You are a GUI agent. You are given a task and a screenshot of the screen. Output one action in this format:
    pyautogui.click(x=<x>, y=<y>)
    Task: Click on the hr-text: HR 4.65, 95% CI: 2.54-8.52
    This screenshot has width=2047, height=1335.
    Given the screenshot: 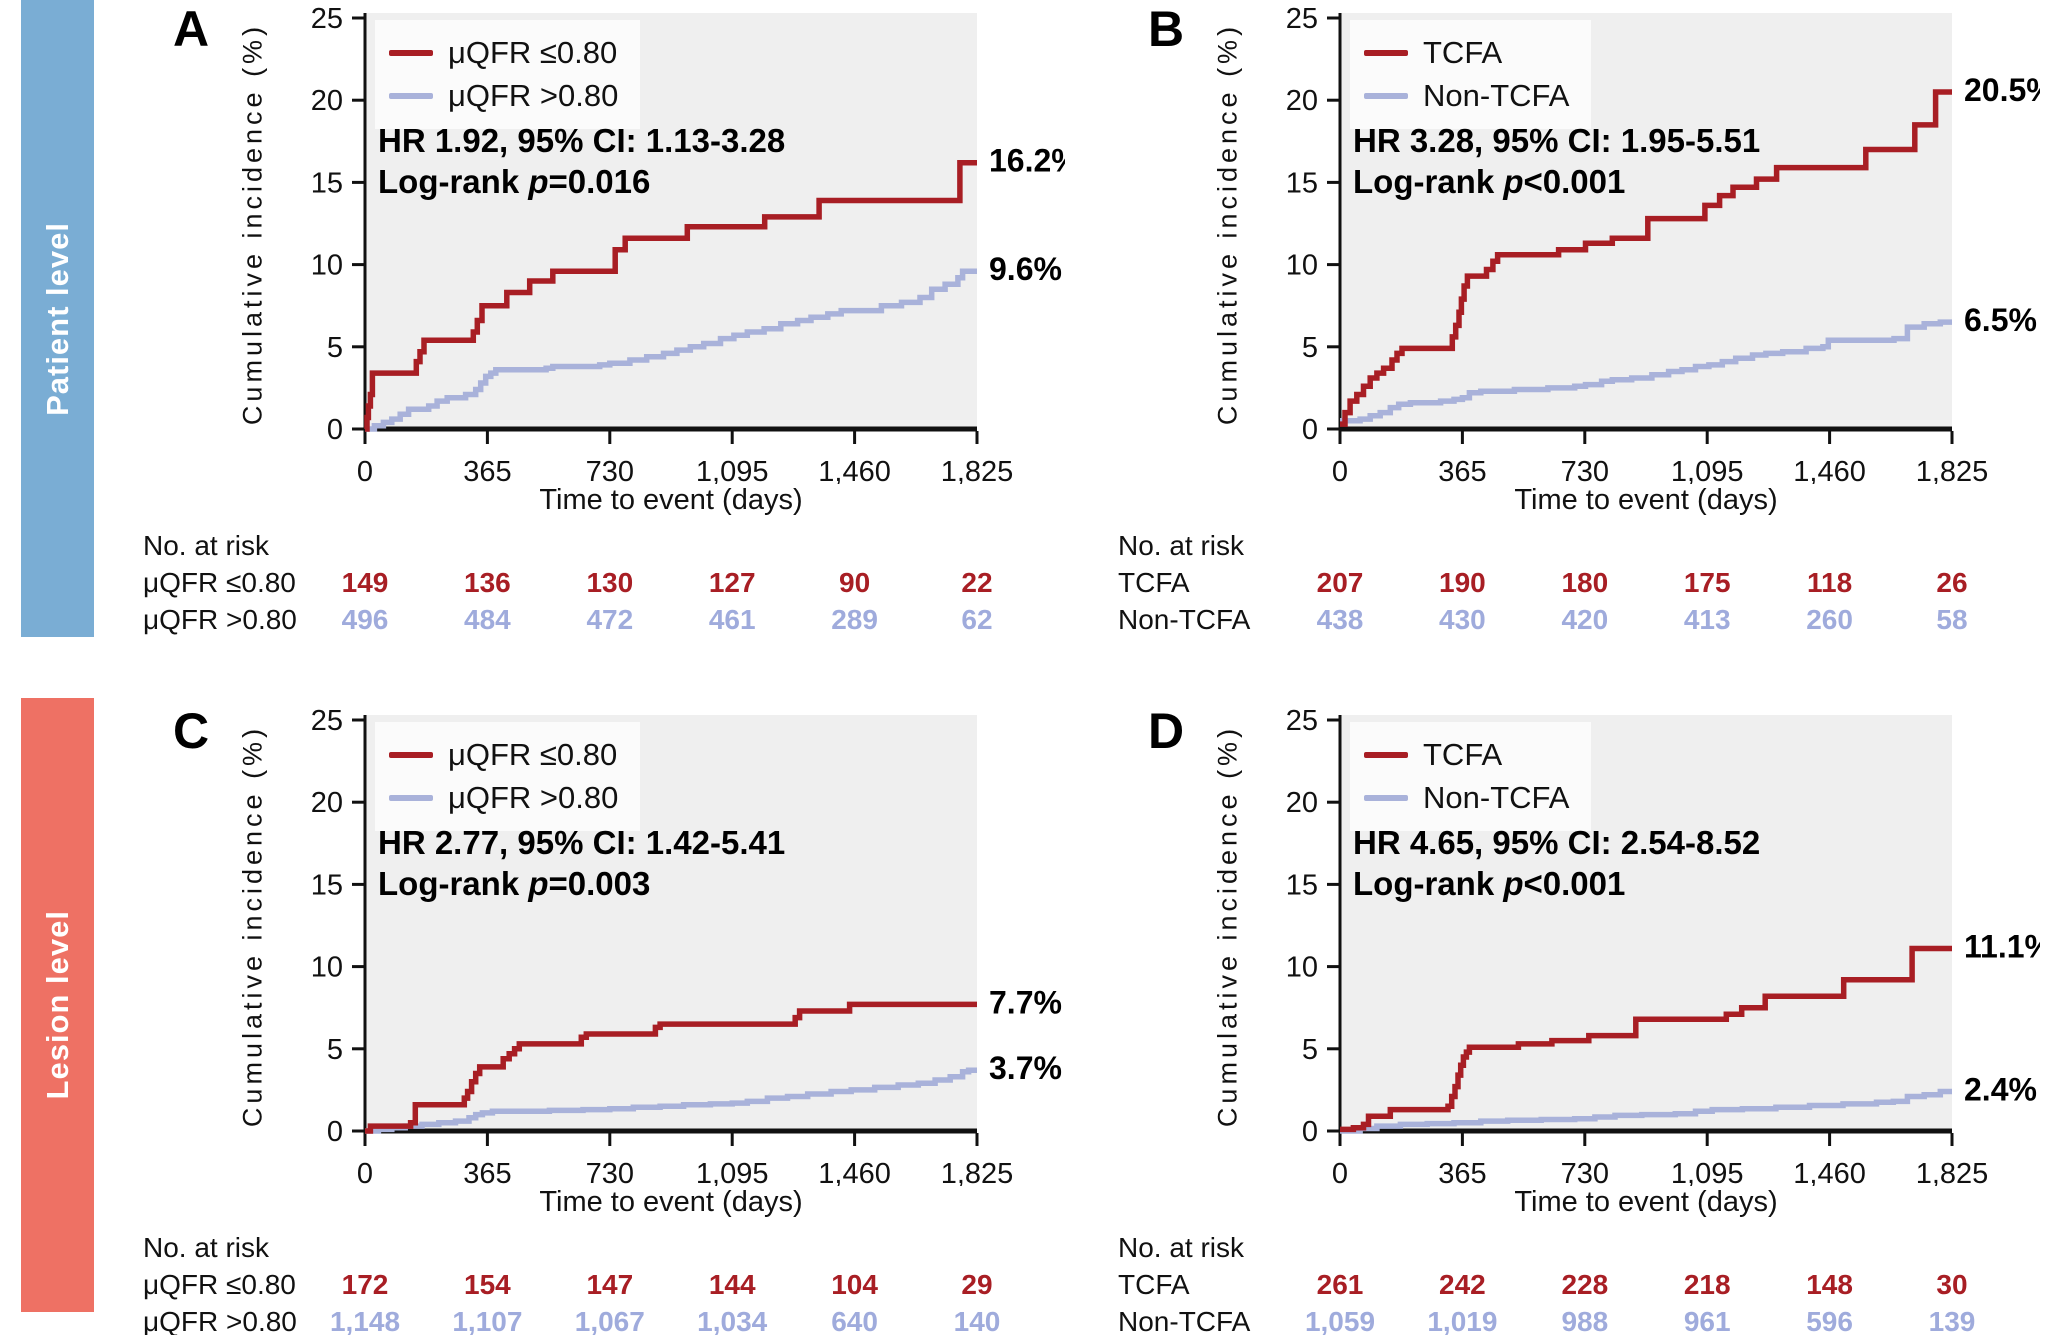 What is the action you would take?
    pyautogui.click(x=1557, y=842)
    